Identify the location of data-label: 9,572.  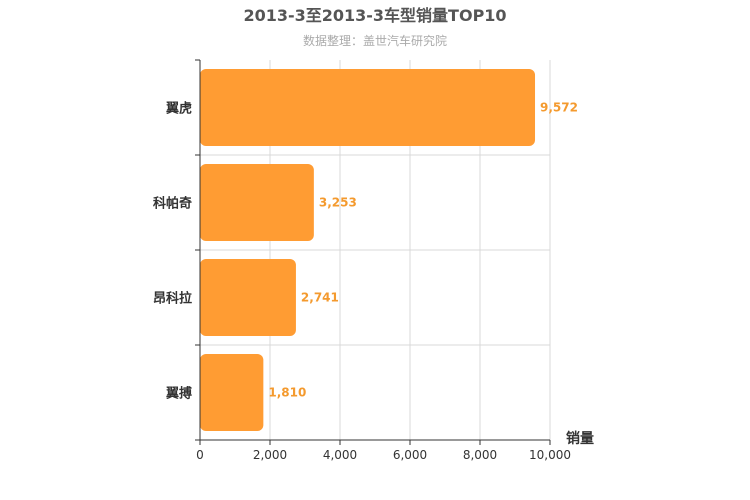
(559, 108).